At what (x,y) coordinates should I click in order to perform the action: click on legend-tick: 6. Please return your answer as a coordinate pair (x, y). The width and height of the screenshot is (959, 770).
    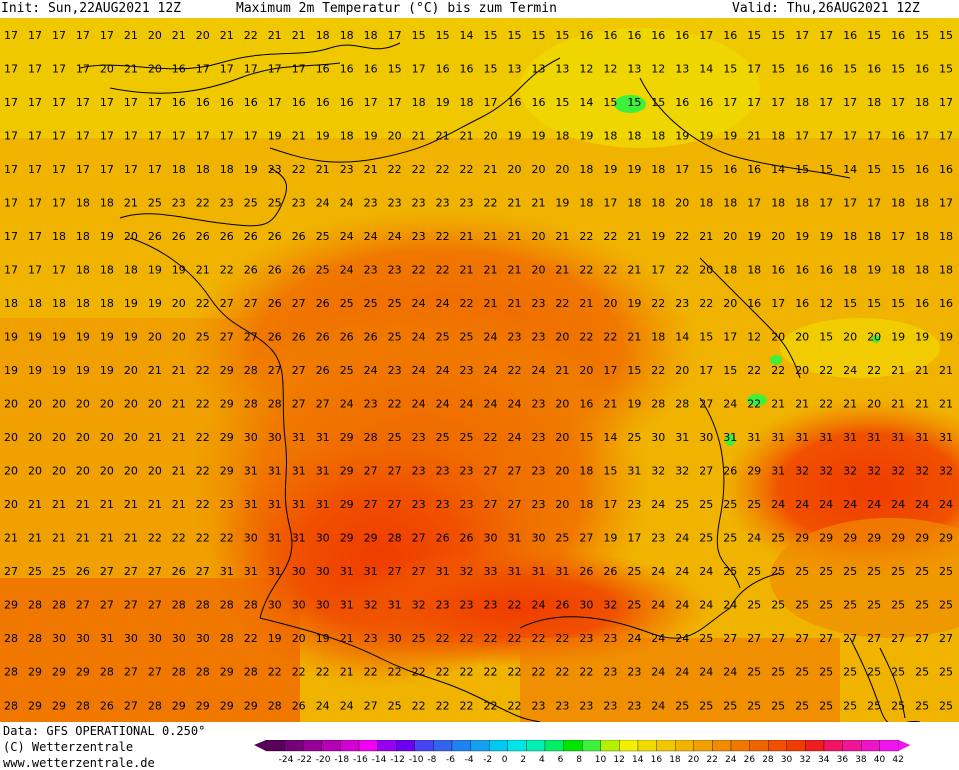
    Looking at the image, I should click on (561, 760).